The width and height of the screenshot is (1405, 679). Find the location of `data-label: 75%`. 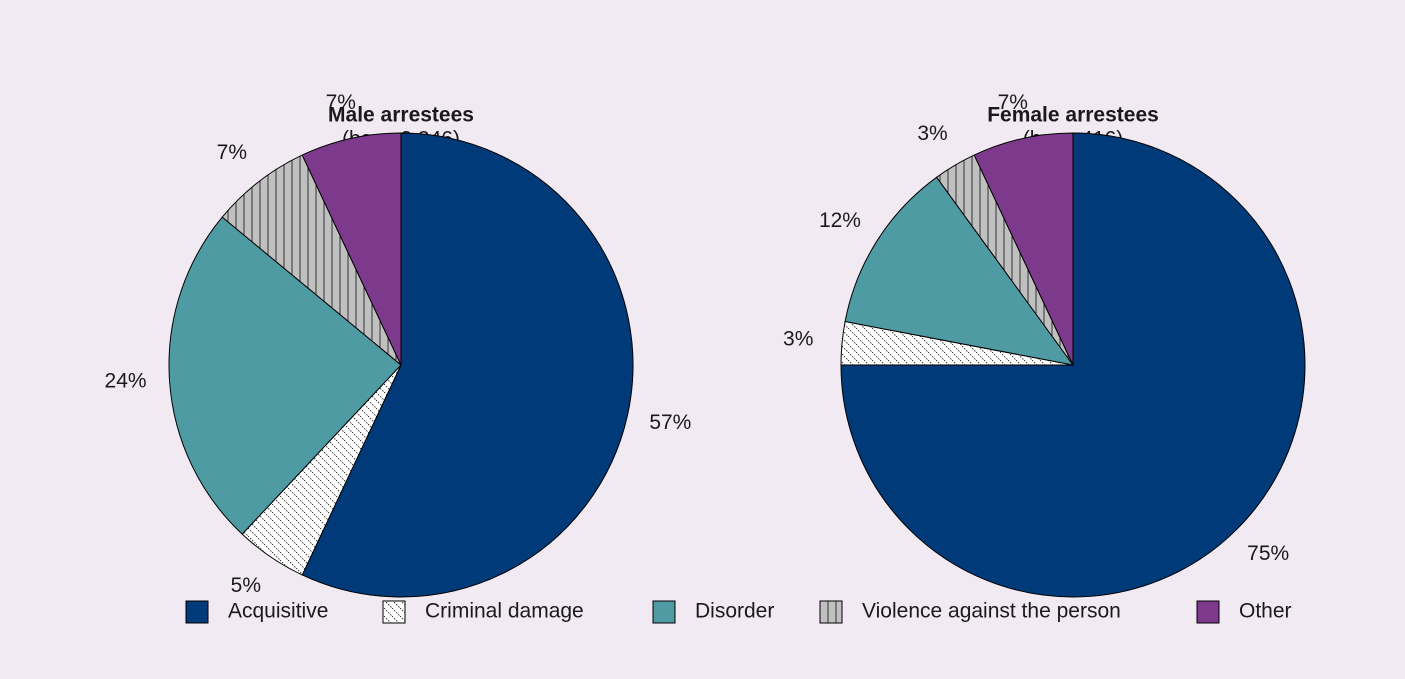

data-label: 75% is located at coordinates (1268, 553).